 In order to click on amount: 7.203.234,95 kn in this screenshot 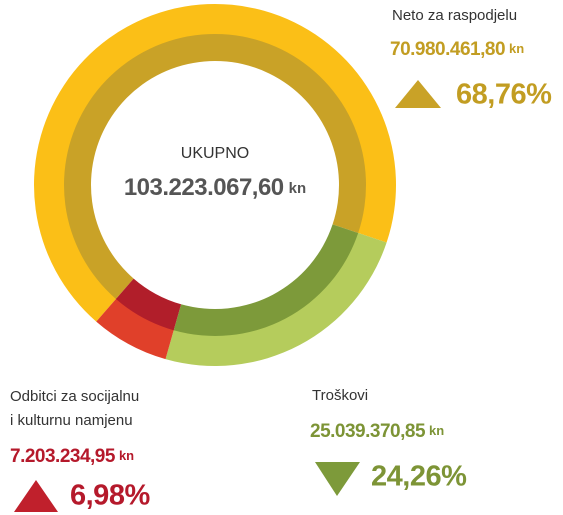, I will do `click(72, 456)`.